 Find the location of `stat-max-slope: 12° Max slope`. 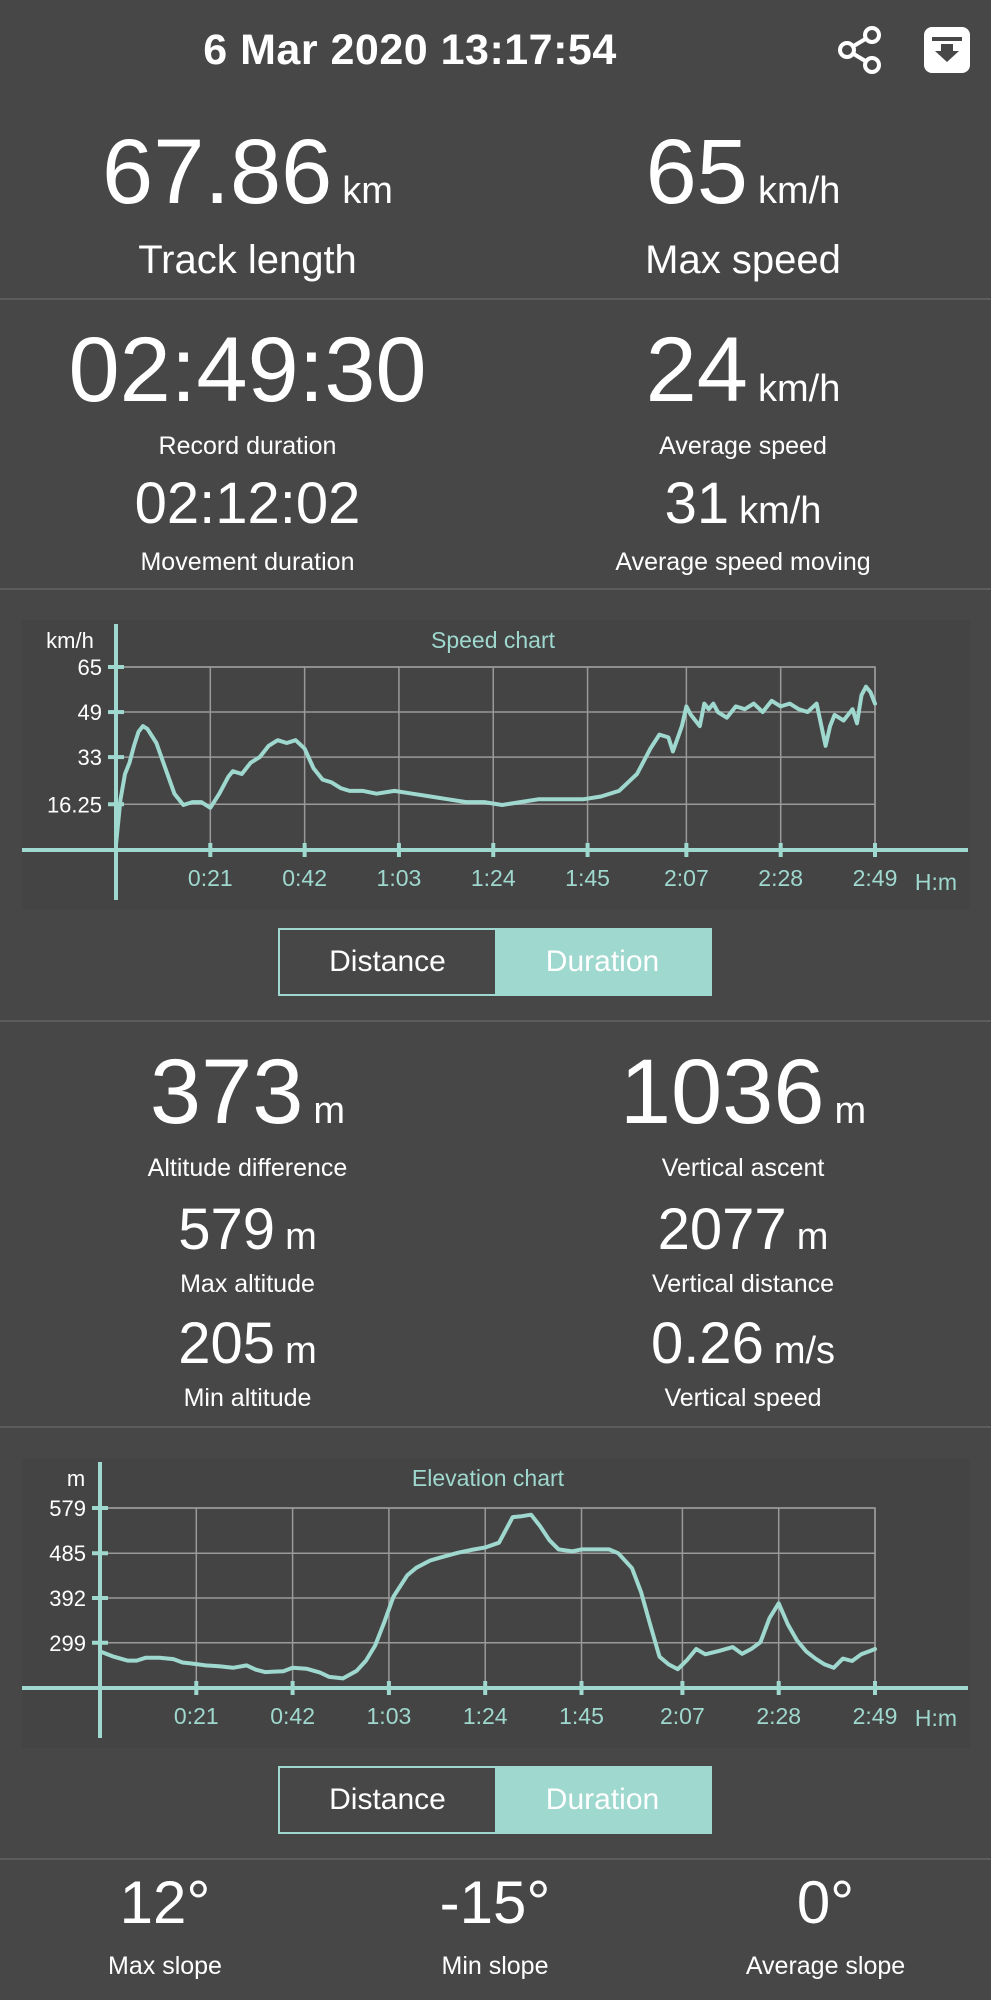

stat-max-slope: 12° Max slope is located at coordinates (165, 1933).